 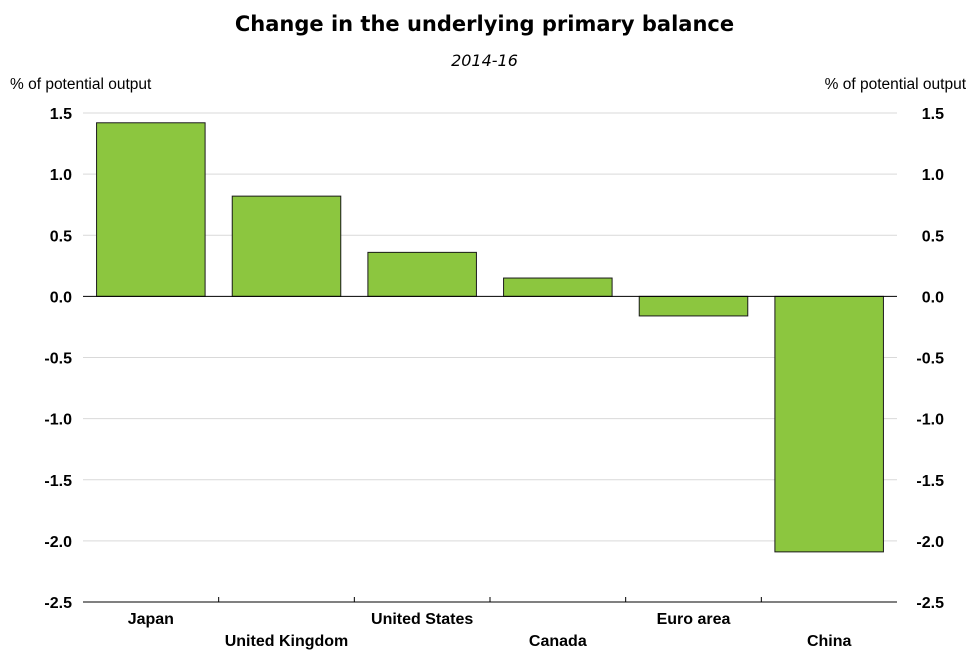 I want to click on x-tick-label: Euro area, so click(x=694, y=619).